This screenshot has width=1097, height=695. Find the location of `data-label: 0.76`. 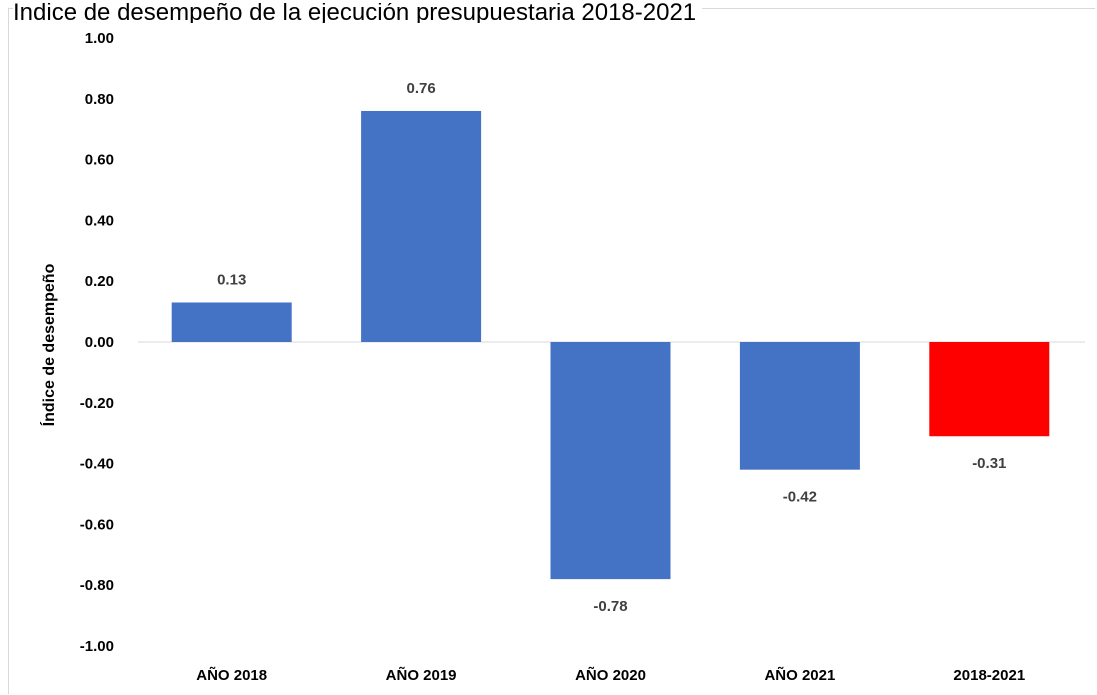

data-label: 0.76 is located at coordinates (420, 88).